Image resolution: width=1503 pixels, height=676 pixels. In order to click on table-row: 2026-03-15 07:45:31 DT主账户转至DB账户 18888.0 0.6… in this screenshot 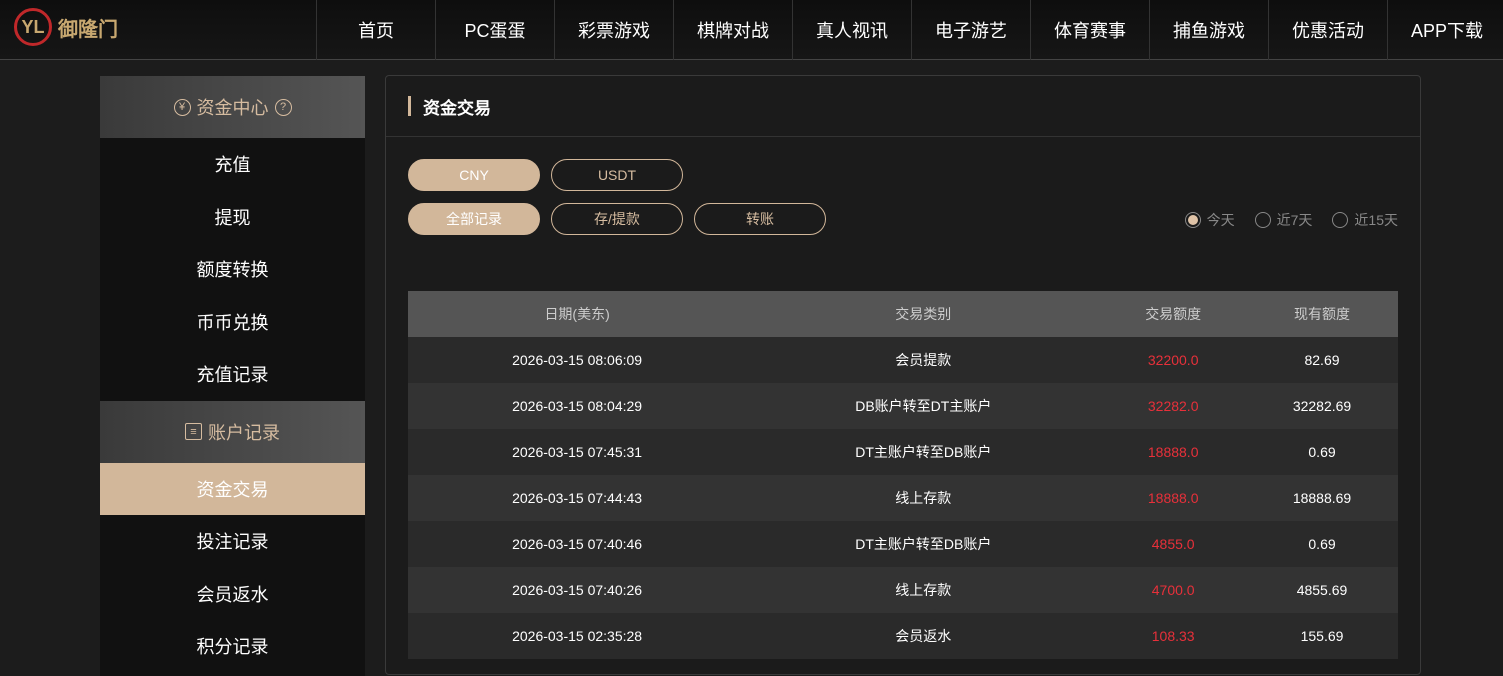, I will do `click(903, 452)`.